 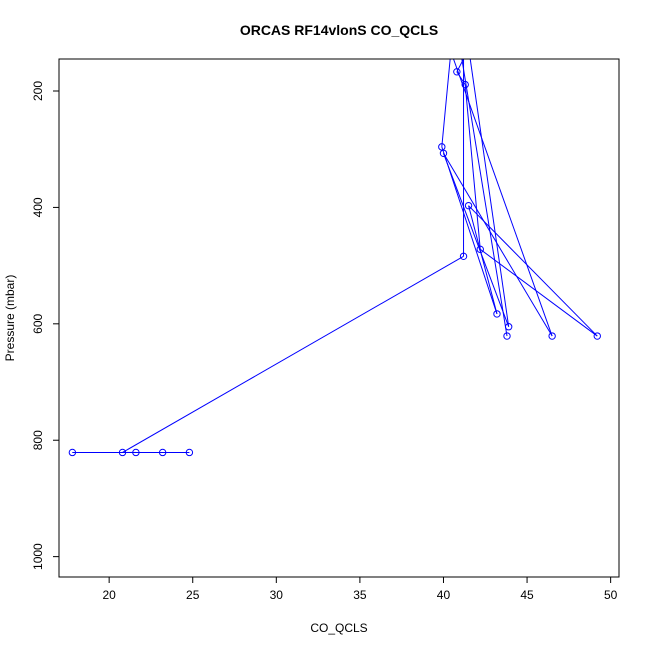 What do you see at coordinates (277, 595) in the screenshot?
I see `x-tick-label: 30` at bounding box center [277, 595].